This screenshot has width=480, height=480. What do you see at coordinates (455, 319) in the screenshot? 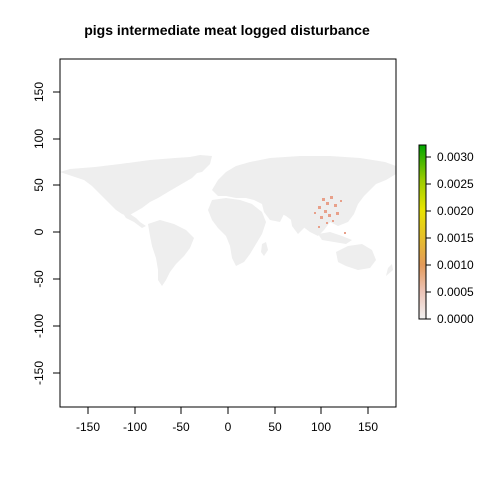
I see `legend-tick-label: 0.0000` at bounding box center [455, 319].